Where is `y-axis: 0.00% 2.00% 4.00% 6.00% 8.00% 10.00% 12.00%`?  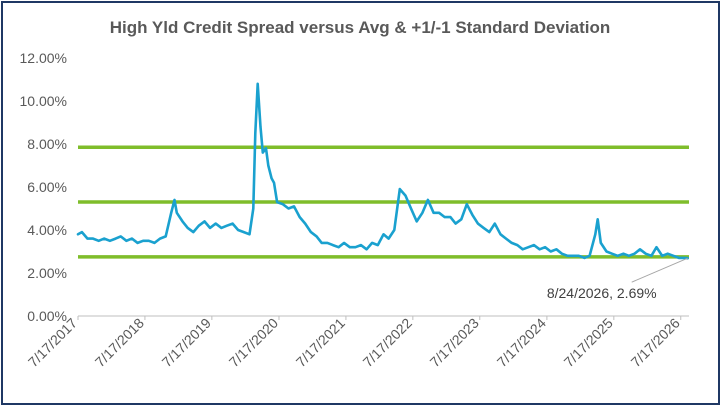
y-axis: 0.00% 2.00% 4.00% 6.00% 8.00% 10.00% 12.00% is located at coordinates (43, 187).